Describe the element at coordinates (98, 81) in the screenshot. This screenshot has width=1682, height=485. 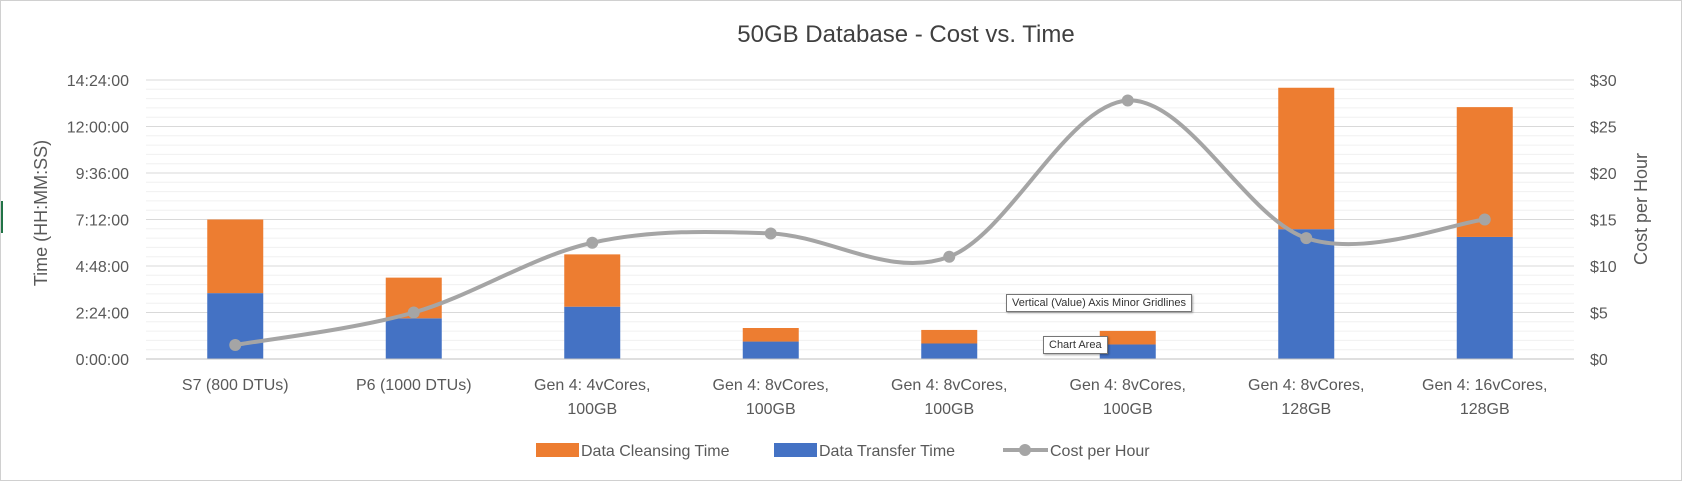
I see `y-tick-label: 14:24:00` at that location.